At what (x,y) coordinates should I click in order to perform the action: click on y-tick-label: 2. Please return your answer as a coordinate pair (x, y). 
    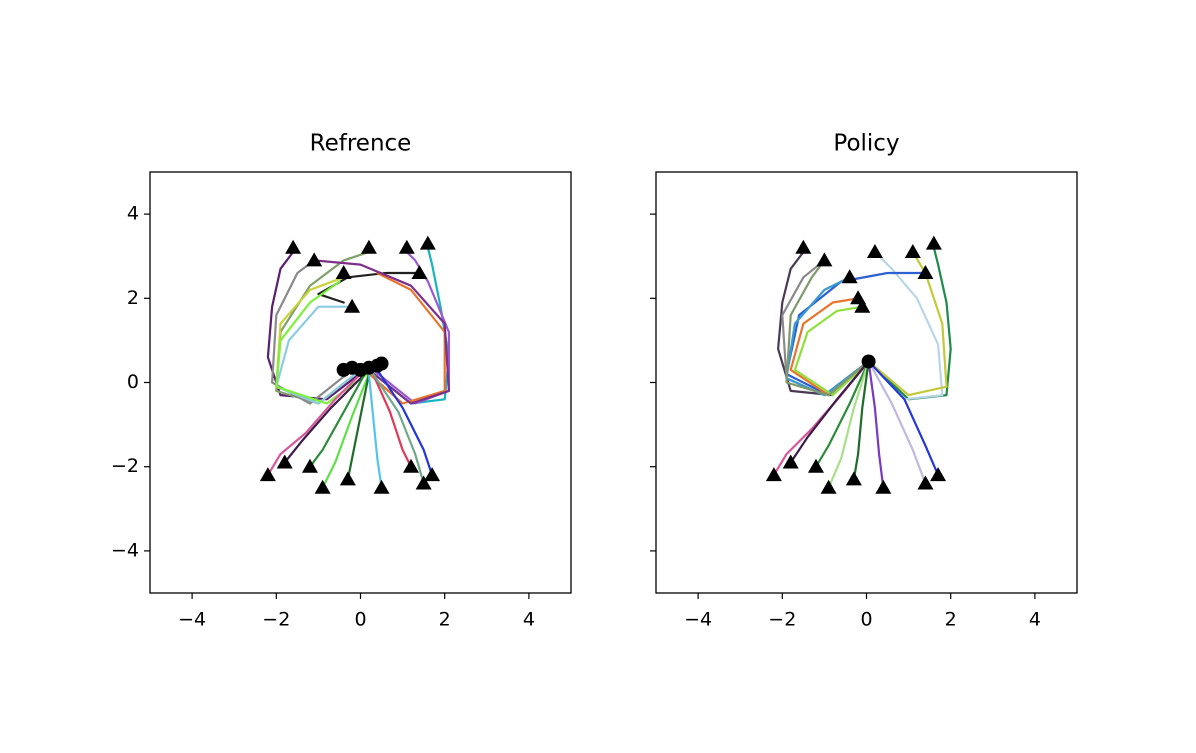
    Looking at the image, I should click on (133, 298).